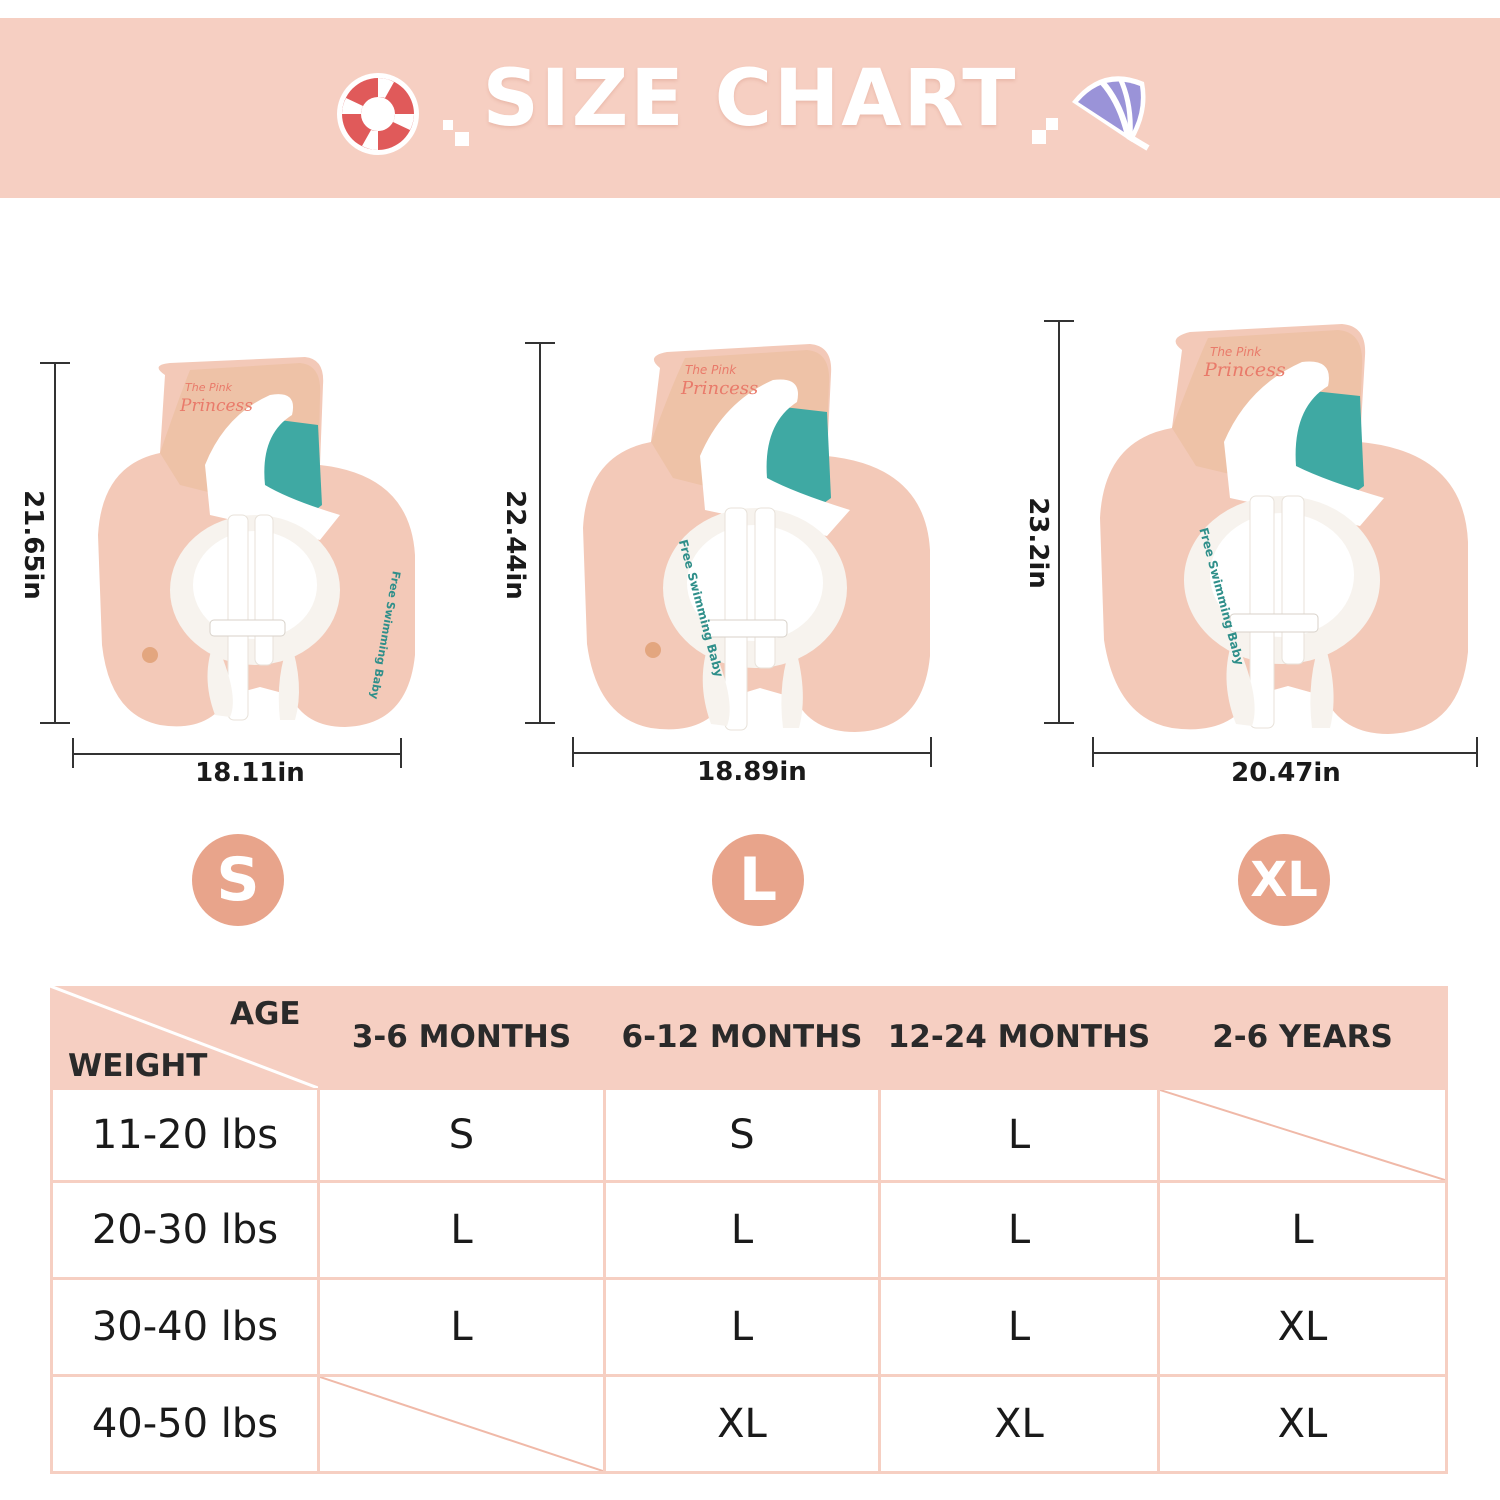 This screenshot has height=1500, width=1500. What do you see at coordinates (1019, 1037) in the screenshot?
I see `column-header: 12-24 MONTHS` at bounding box center [1019, 1037].